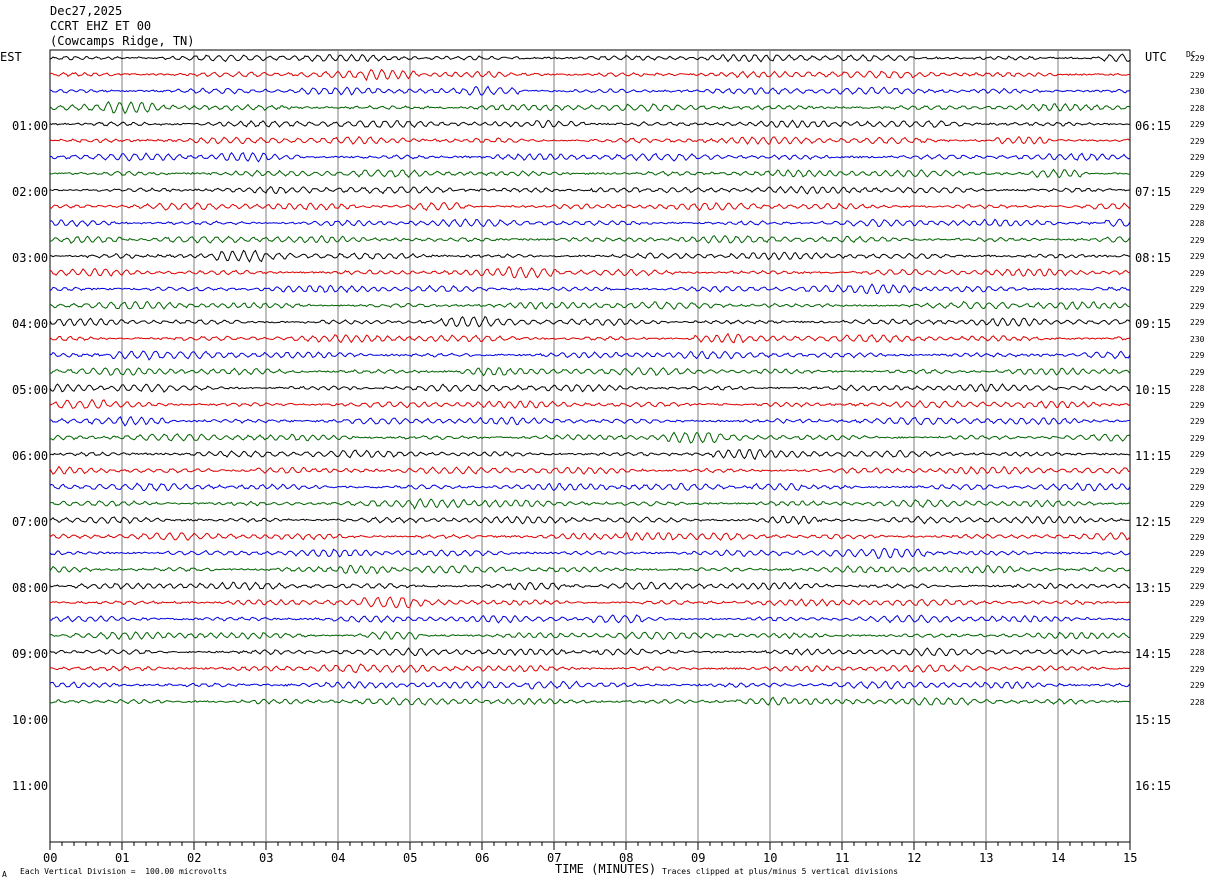  I want to click on right-hour-label: 06:15, so click(1153, 126).